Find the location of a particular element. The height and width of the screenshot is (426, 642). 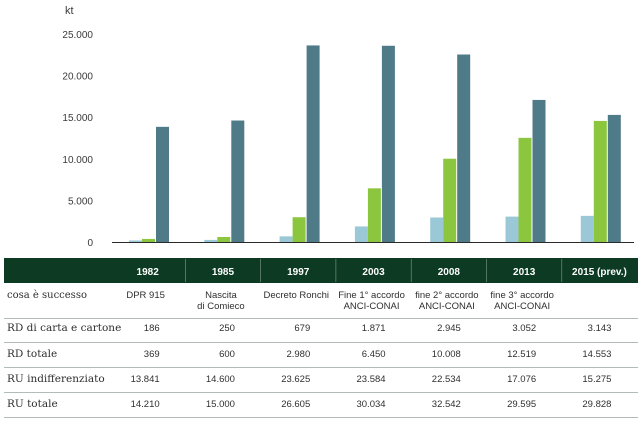

table-cell: 186 is located at coordinates (152, 328).